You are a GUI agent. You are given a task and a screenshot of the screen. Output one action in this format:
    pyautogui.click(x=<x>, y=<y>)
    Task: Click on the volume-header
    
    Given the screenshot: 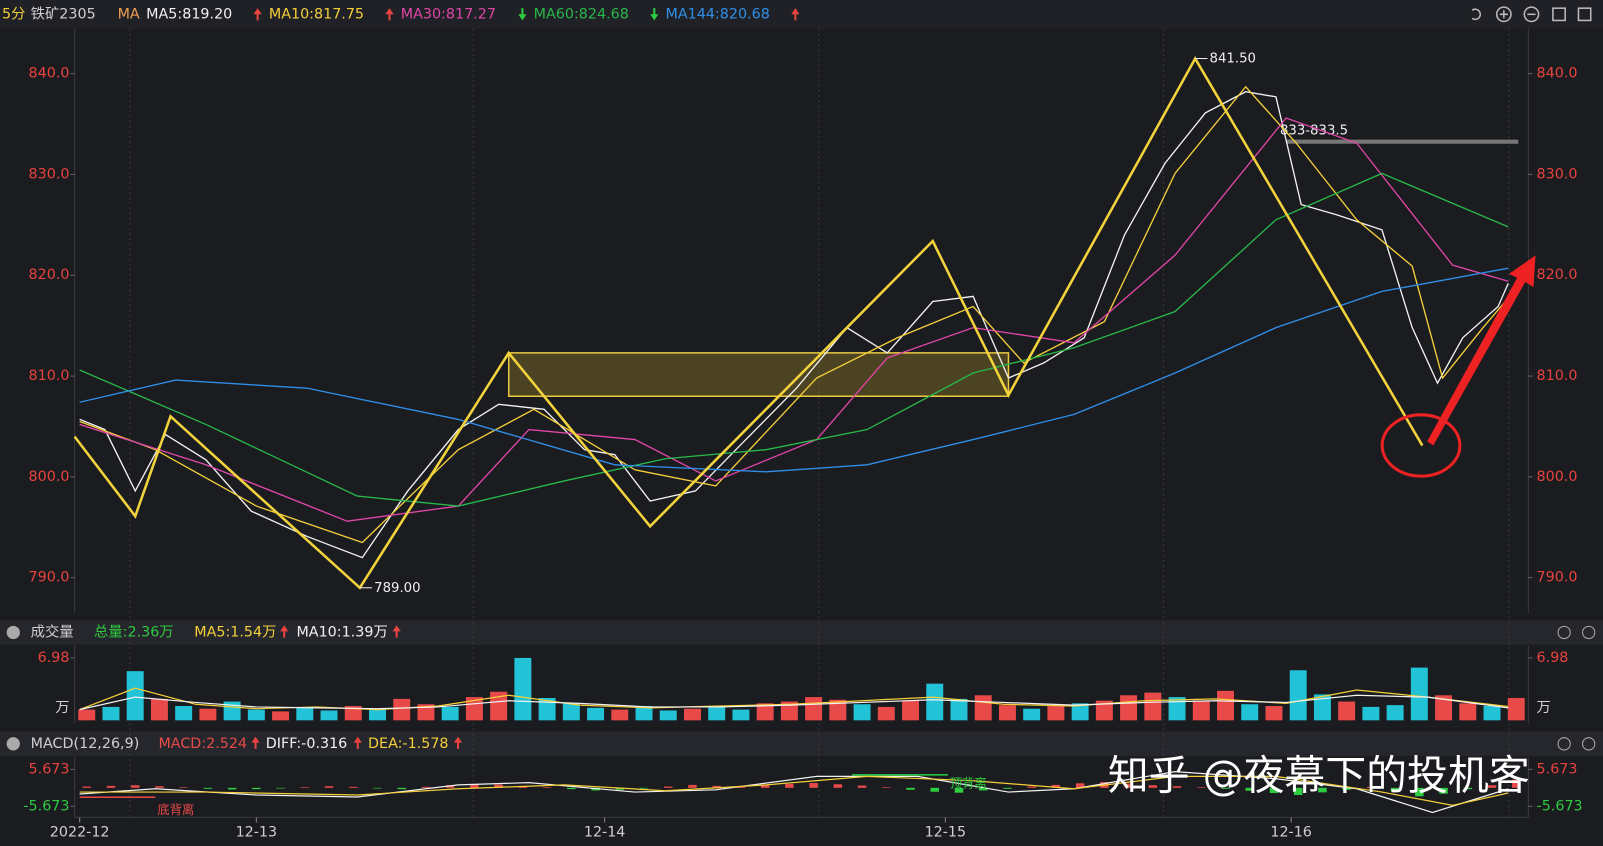 What is the action you would take?
    pyautogui.click(x=801, y=632)
    